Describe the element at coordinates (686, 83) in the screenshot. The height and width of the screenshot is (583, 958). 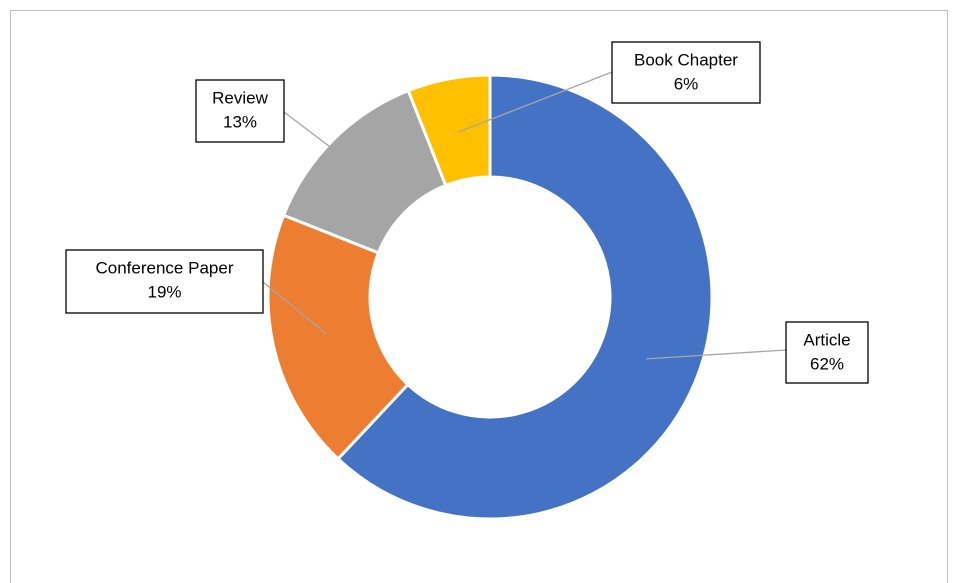
I see `value-label: 6%` at that location.